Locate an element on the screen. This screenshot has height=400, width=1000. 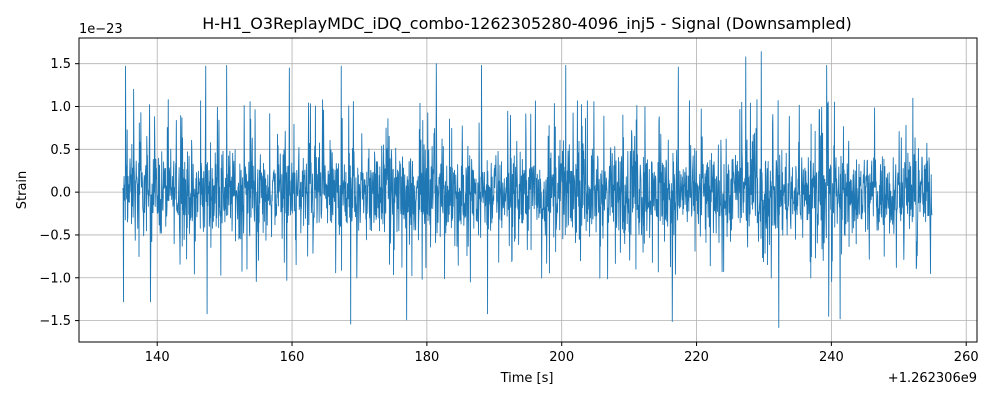
x-tick-label: 160 is located at coordinates (292, 357).